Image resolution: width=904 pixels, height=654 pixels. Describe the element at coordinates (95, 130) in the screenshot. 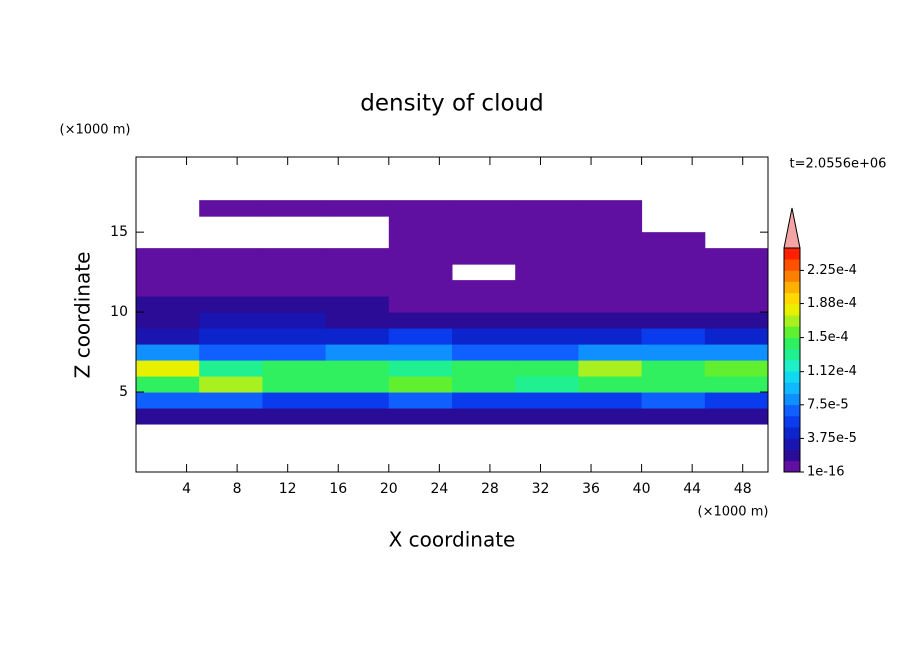

I see `y-unit: (×1000 m)` at that location.